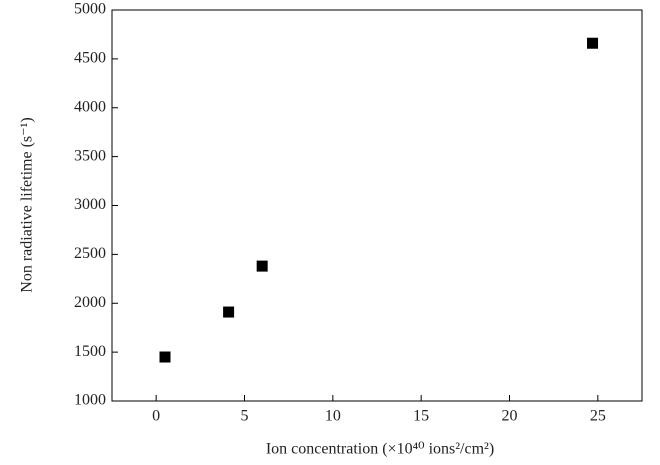  I want to click on x-tick-label: 25, so click(598, 416).